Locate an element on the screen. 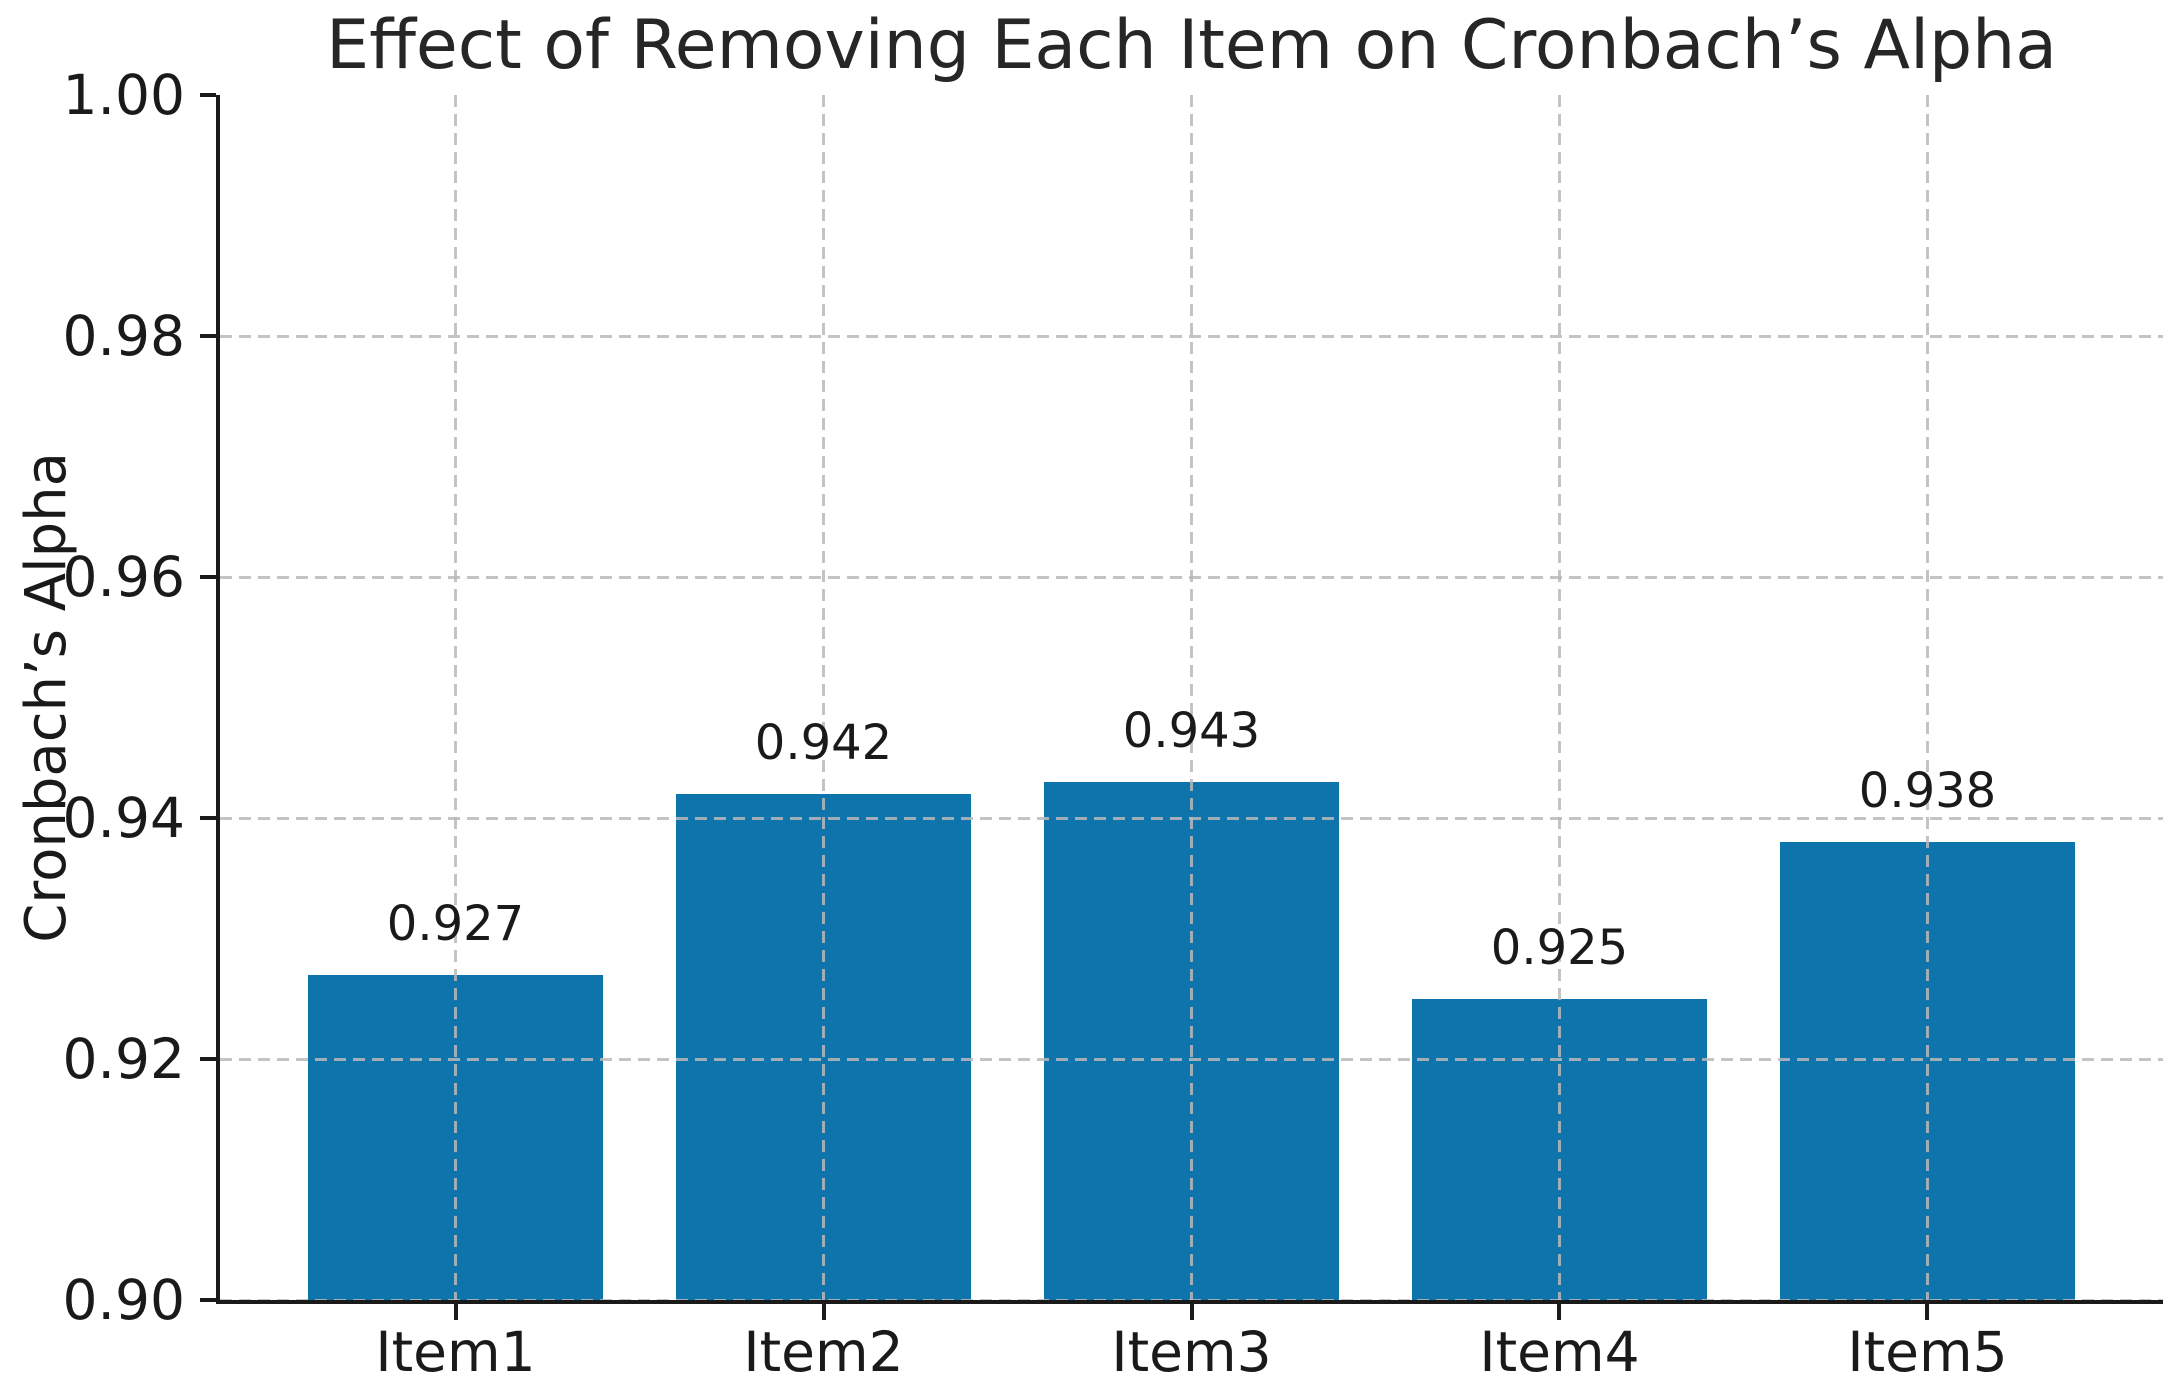  bar-value-label-Item4: 0.925 is located at coordinates (1559, 947).